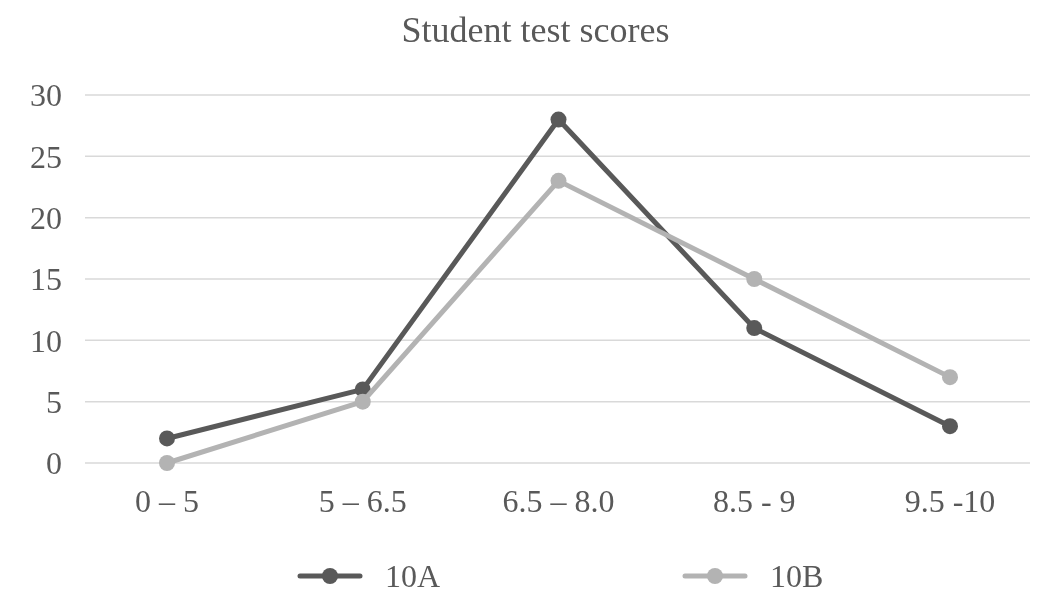  I want to click on x-tick-label: 6.5 – 8.0, so click(558, 501).